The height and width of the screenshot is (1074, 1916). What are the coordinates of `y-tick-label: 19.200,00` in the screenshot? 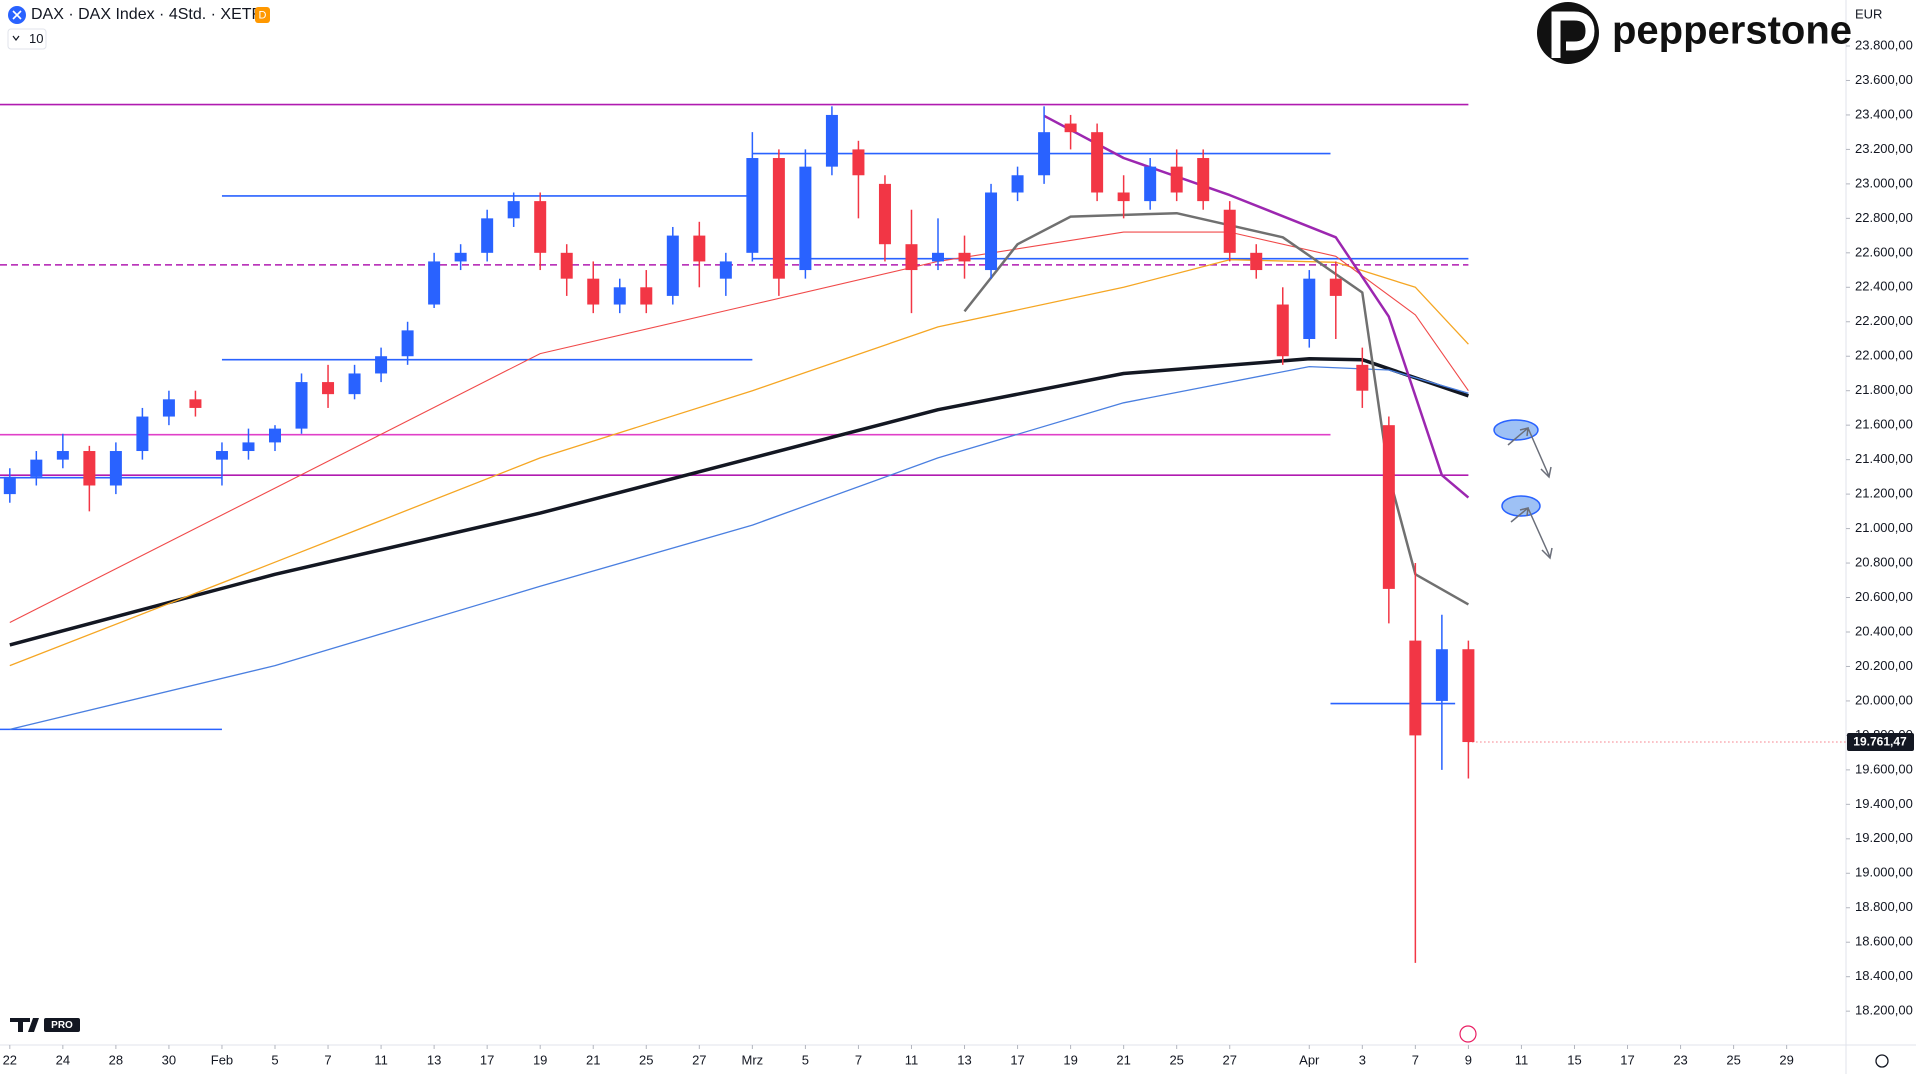 It's located at (1884, 837).